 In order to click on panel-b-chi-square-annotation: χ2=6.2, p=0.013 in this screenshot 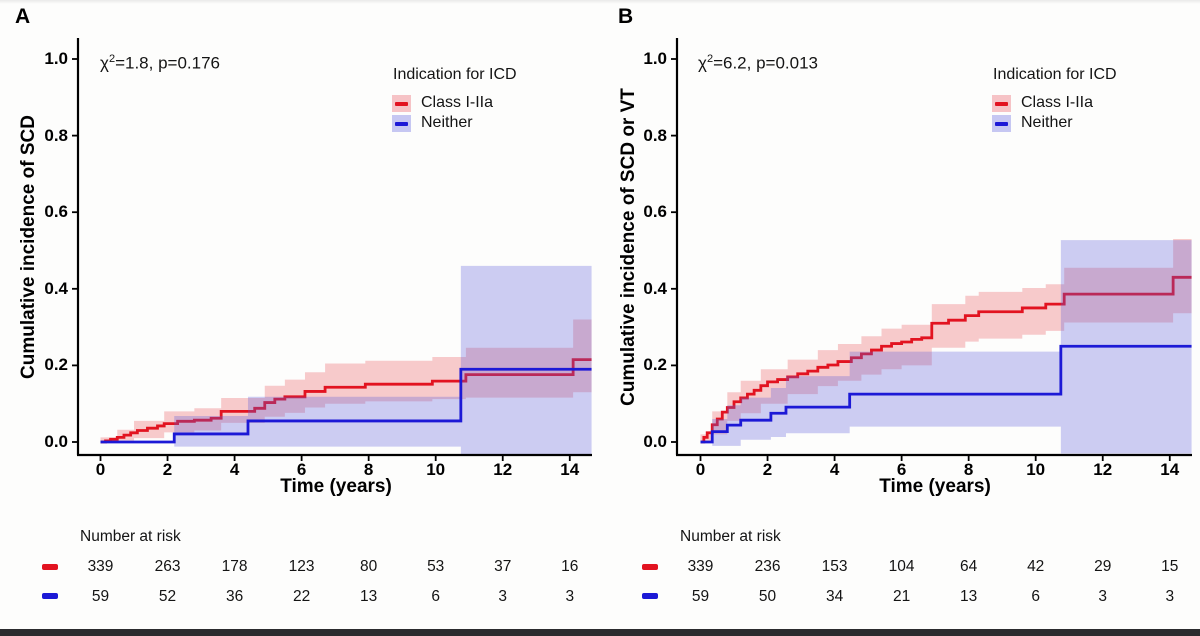, I will do `click(758, 63)`.